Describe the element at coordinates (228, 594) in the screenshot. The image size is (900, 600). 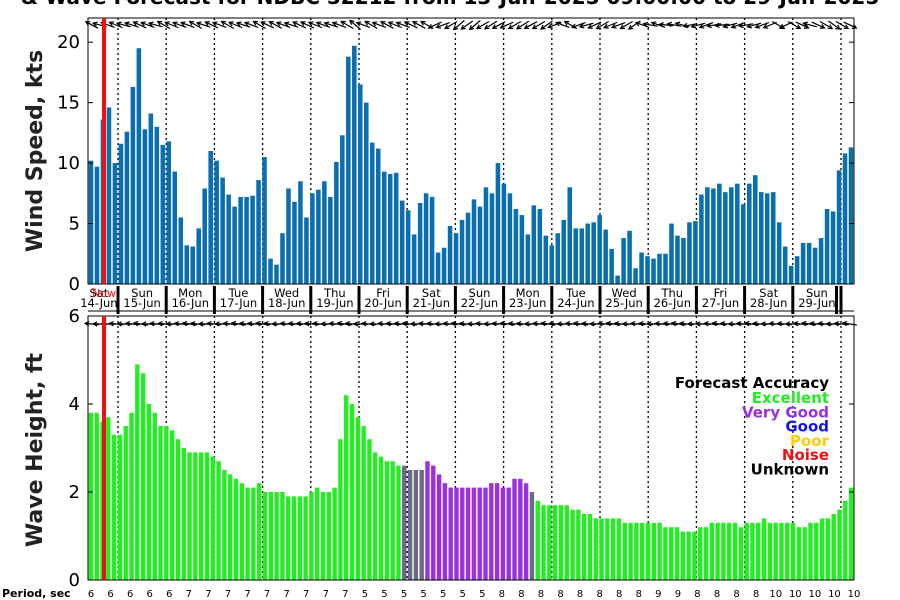
I see `period-value: 7` at that location.